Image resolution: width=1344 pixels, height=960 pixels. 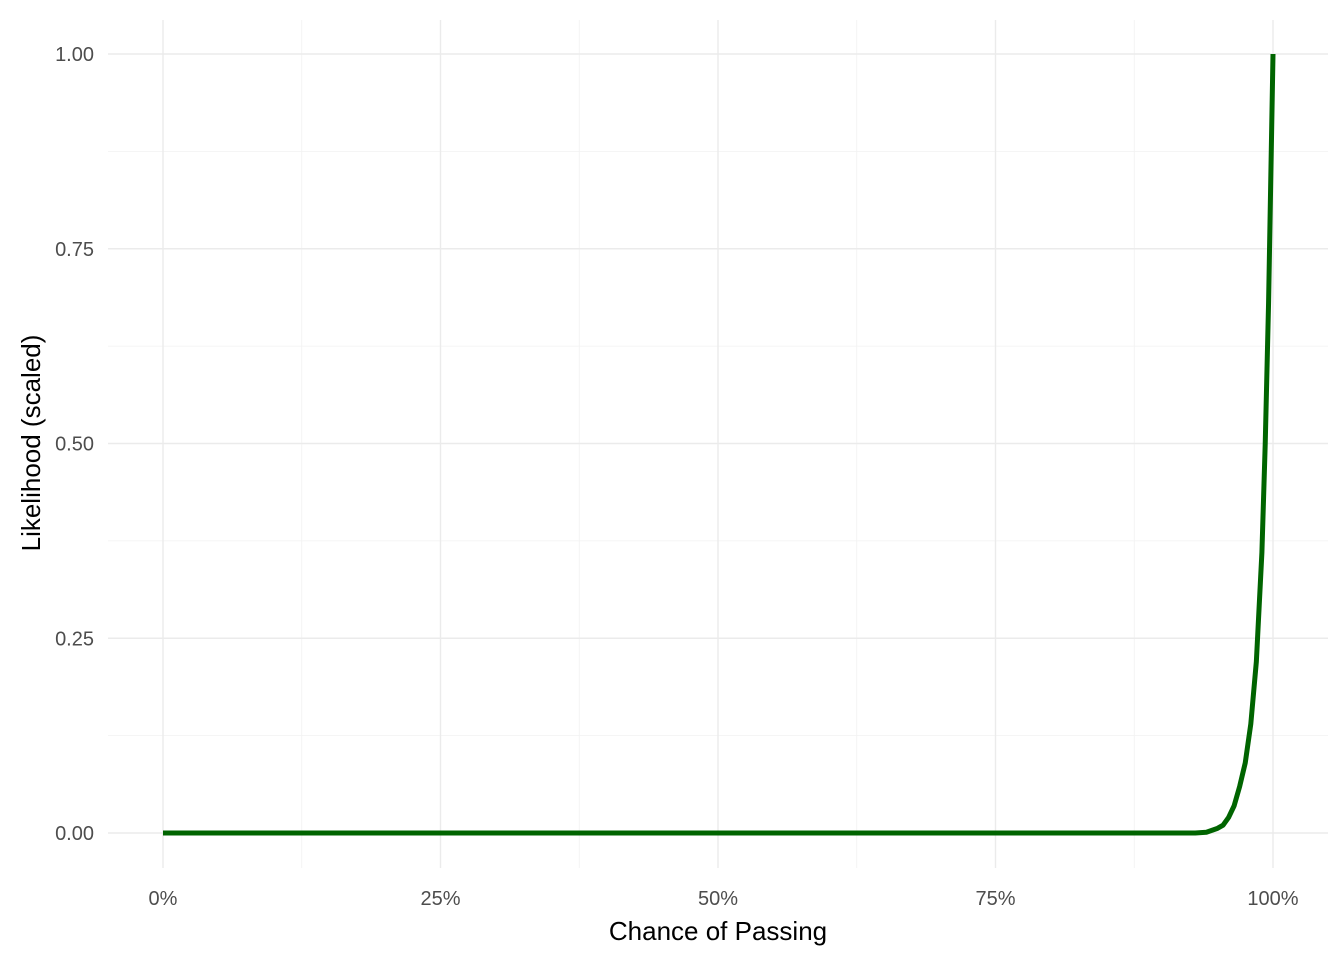 What do you see at coordinates (74, 250) in the screenshot?
I see `y-tick-label: 0.75` at bounding box center [74, 250].